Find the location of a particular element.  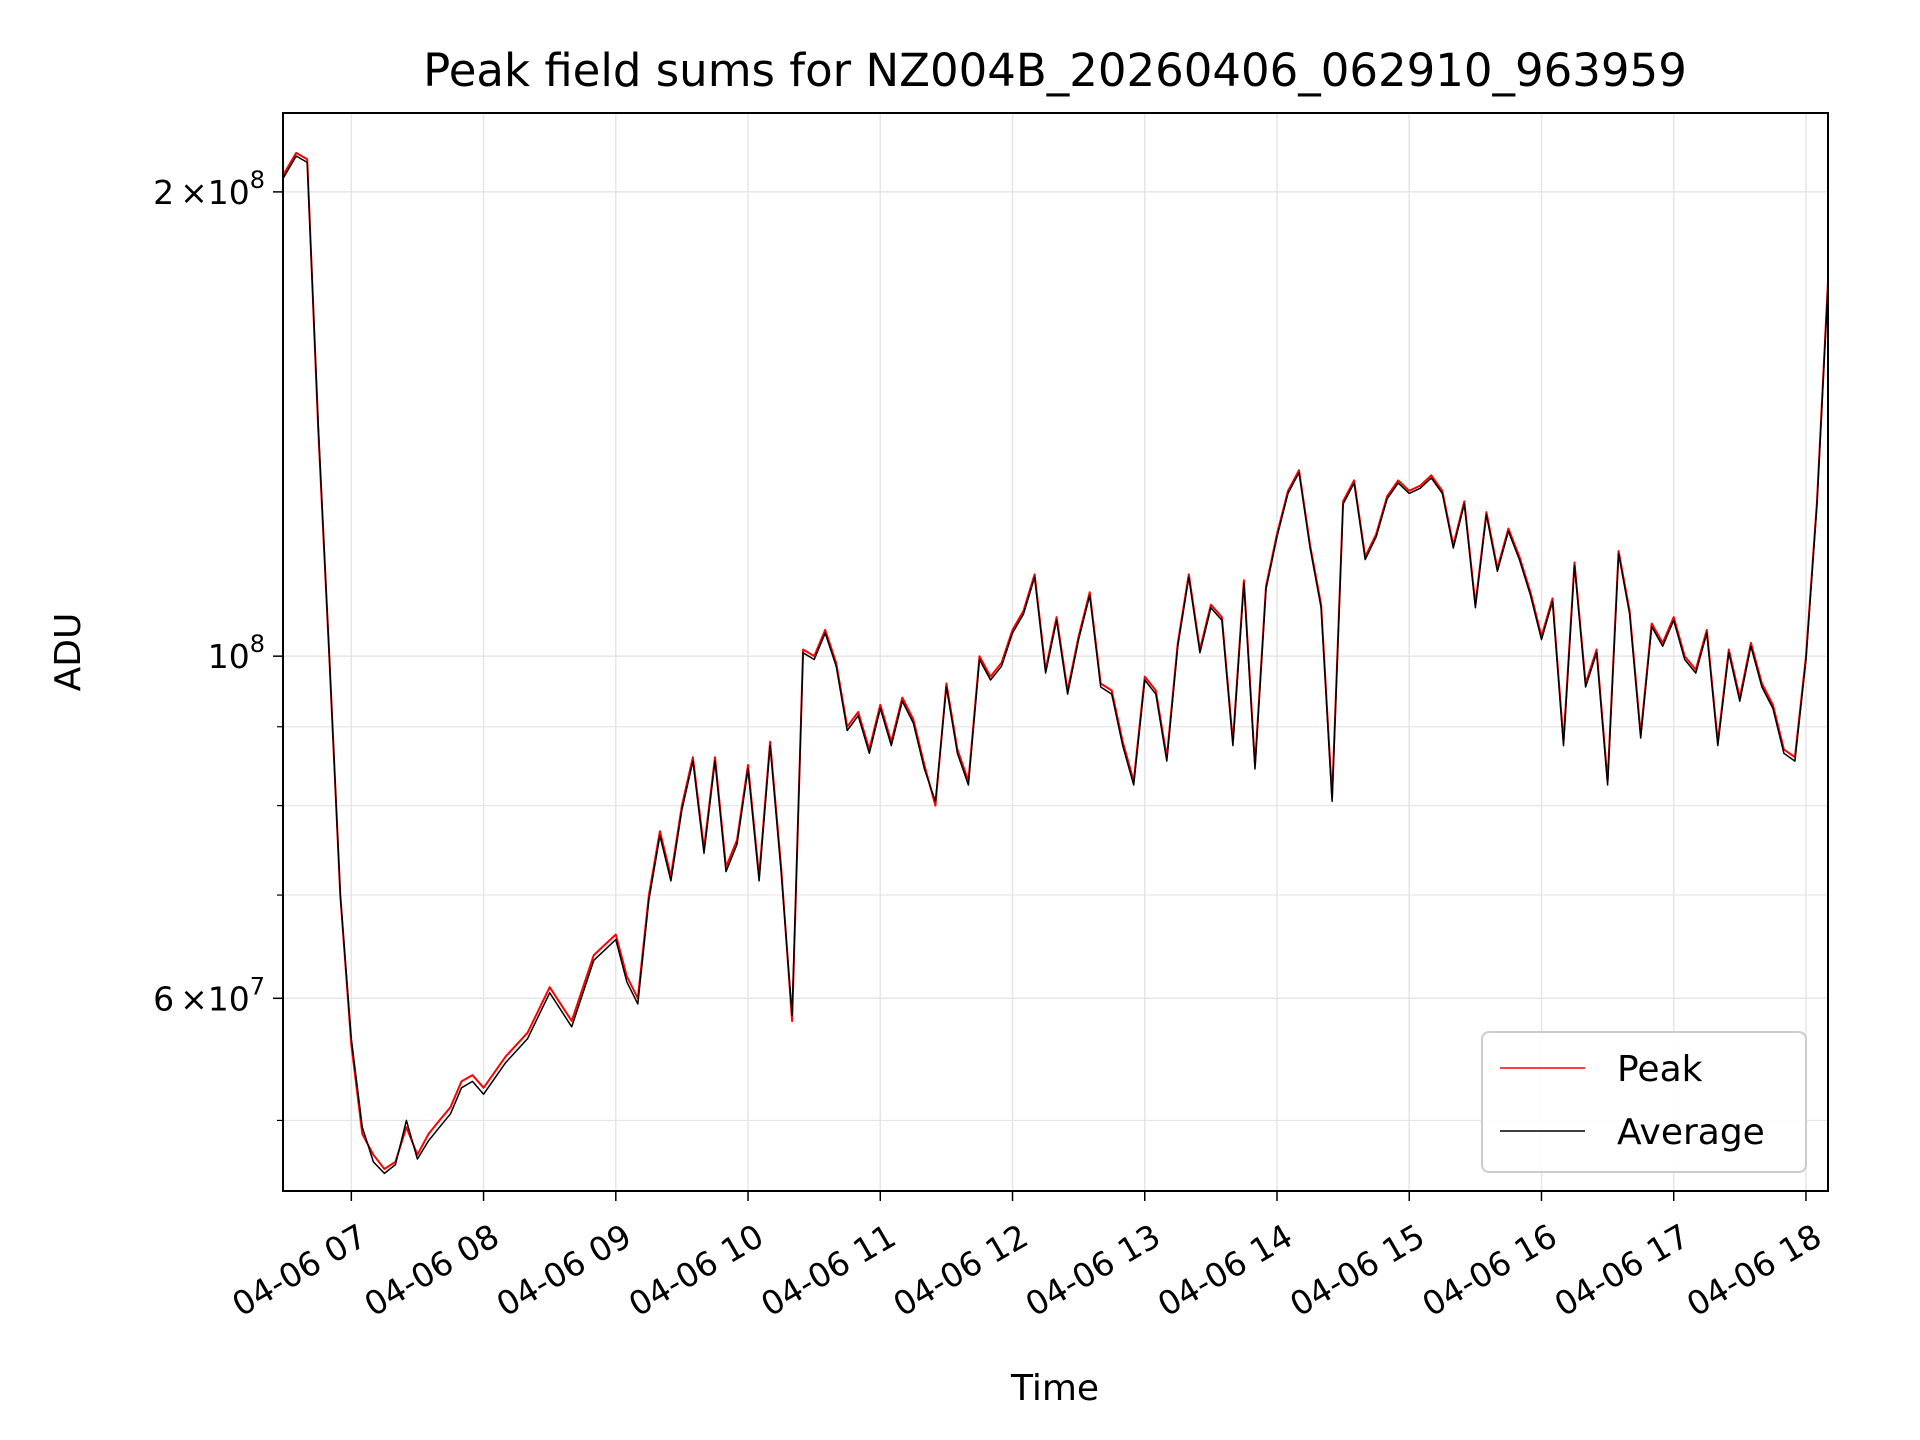

legend-label-peak: Peak is located at coordinates (1660, 1069).